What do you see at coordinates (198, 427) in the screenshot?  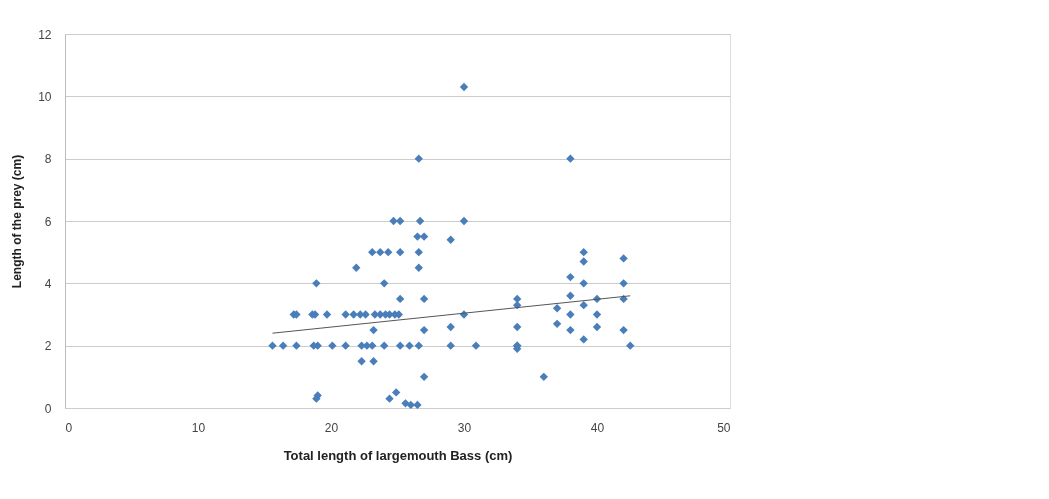 I see `x-tick-label: 10` at bounding box center [198, 427].